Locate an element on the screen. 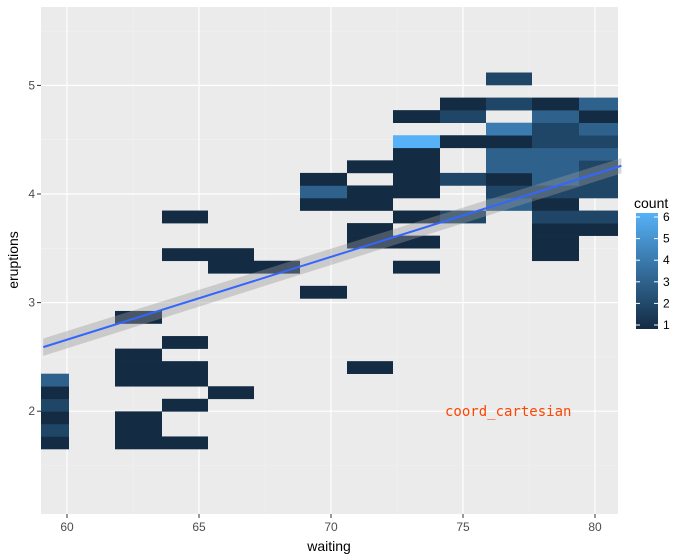 The height and width of the screenshot is (560, 696). legend-label: 6 is located at coordinates (666, 217).